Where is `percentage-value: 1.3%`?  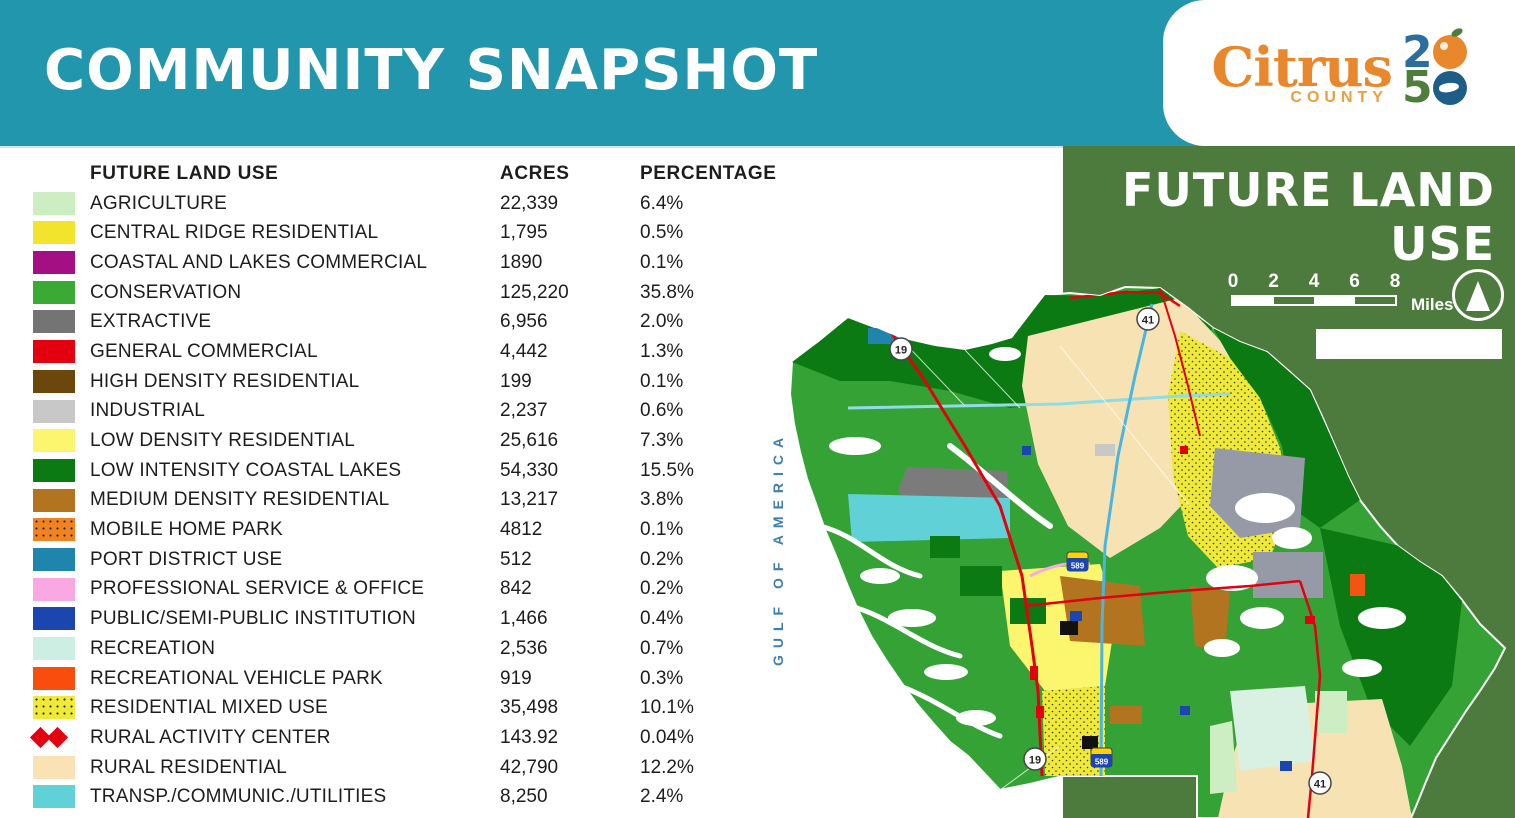 percentage-value: 1.3% is located at coordinates (662, 351).